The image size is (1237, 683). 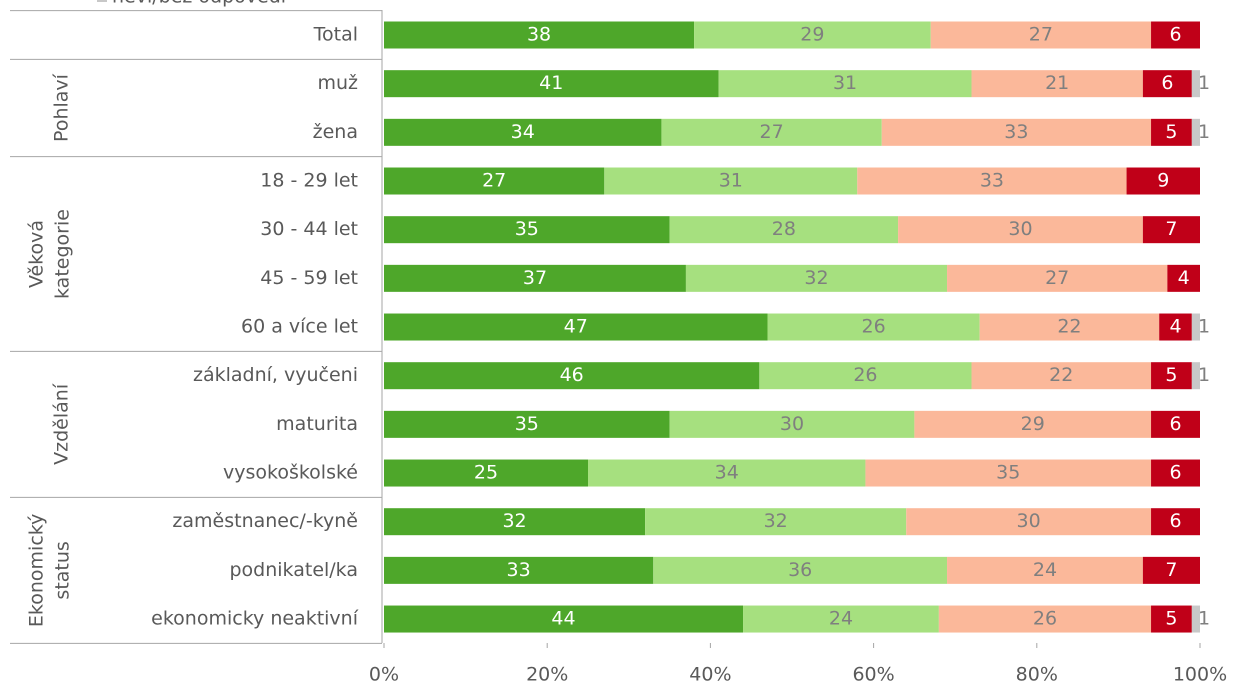 I want to click on x-tick-label: 20%, so click(x=547, y=673).